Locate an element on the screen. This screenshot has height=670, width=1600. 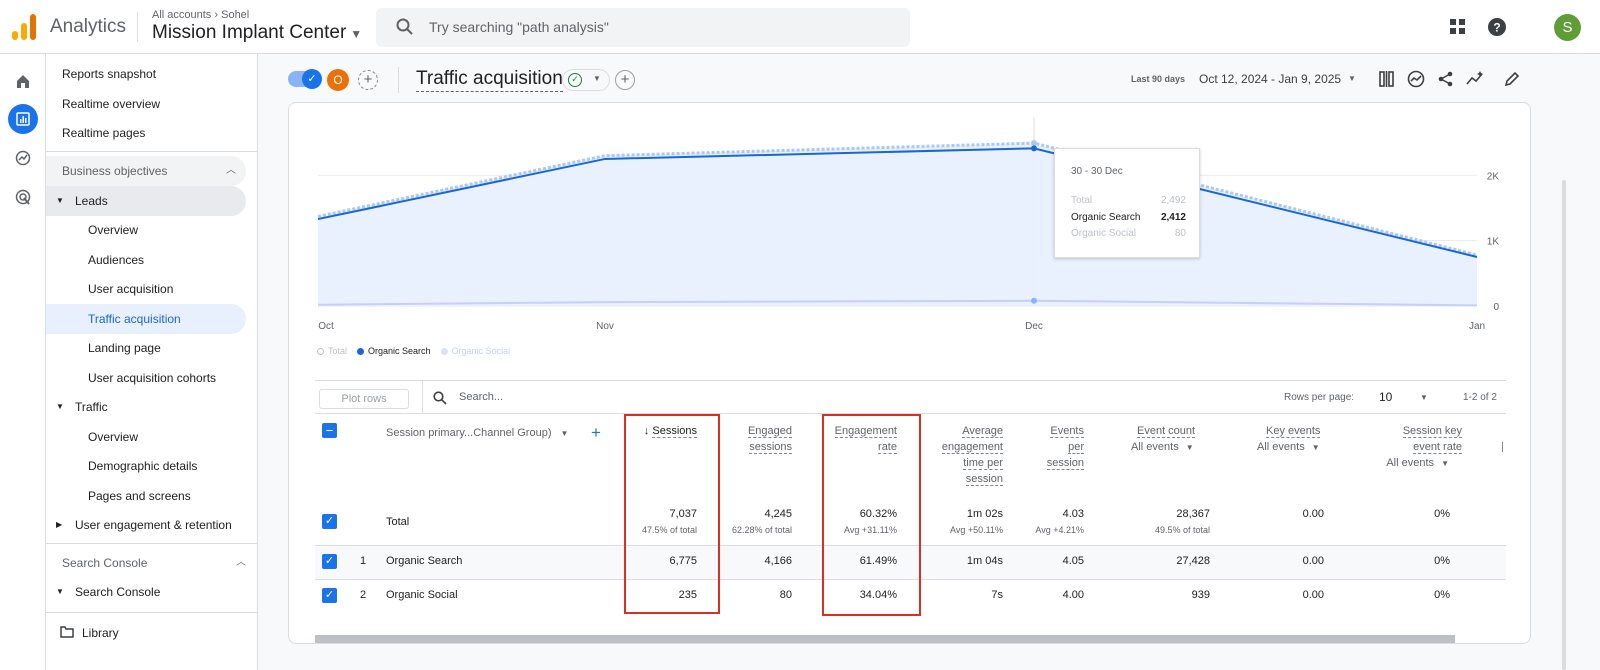
col-sessions: ↓ Sessions is located at coordinates (670, 431).